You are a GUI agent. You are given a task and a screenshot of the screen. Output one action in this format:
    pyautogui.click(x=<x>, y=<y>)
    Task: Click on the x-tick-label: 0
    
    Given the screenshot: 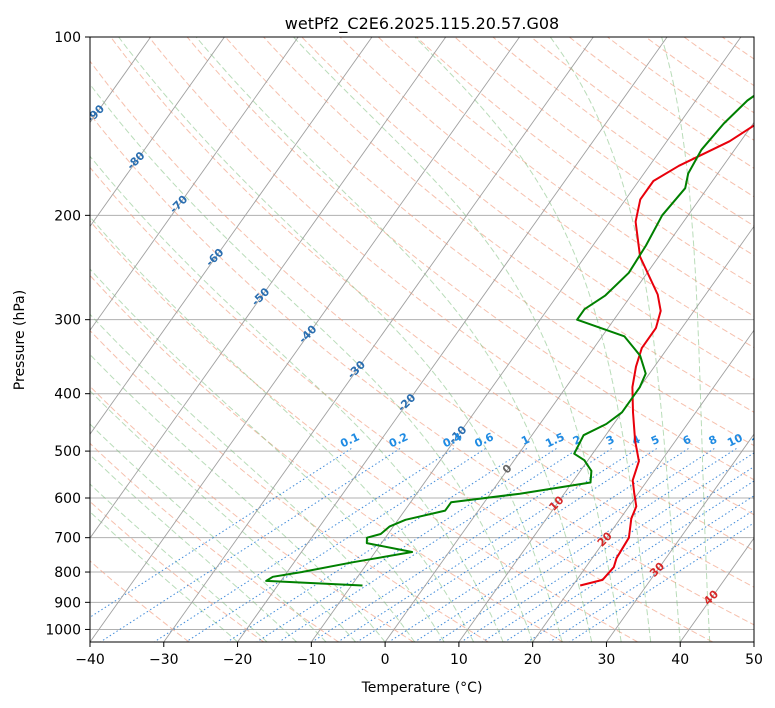 What is the action you would take?
    pyautogui.click(x=385, y=660)
    